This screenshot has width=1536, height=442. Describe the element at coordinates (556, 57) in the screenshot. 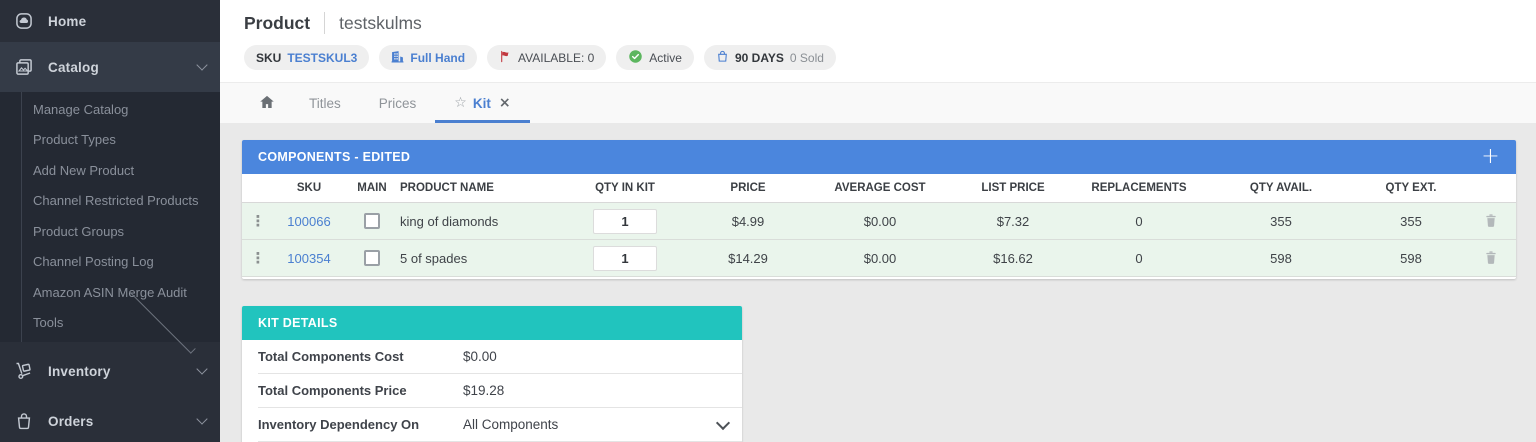

I see `available-label: AVAILABLE: 0` at that location.